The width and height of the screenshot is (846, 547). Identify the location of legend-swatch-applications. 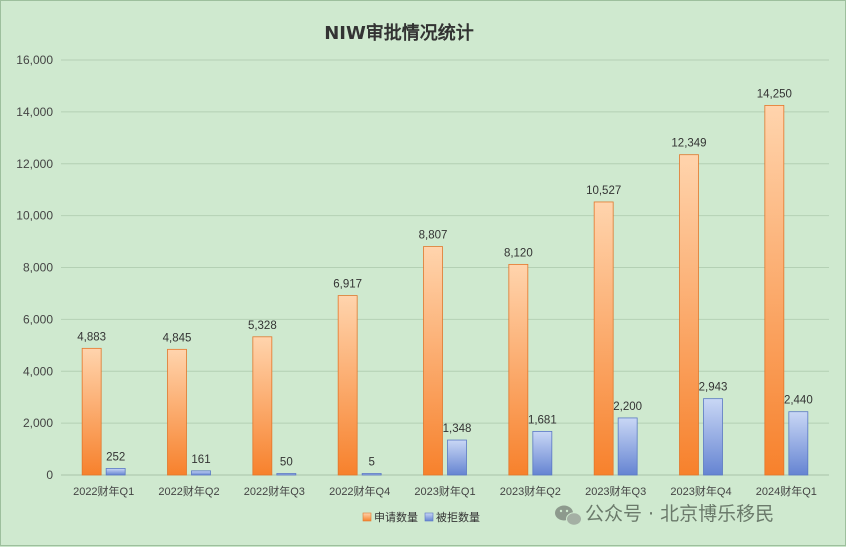
(367, 517).